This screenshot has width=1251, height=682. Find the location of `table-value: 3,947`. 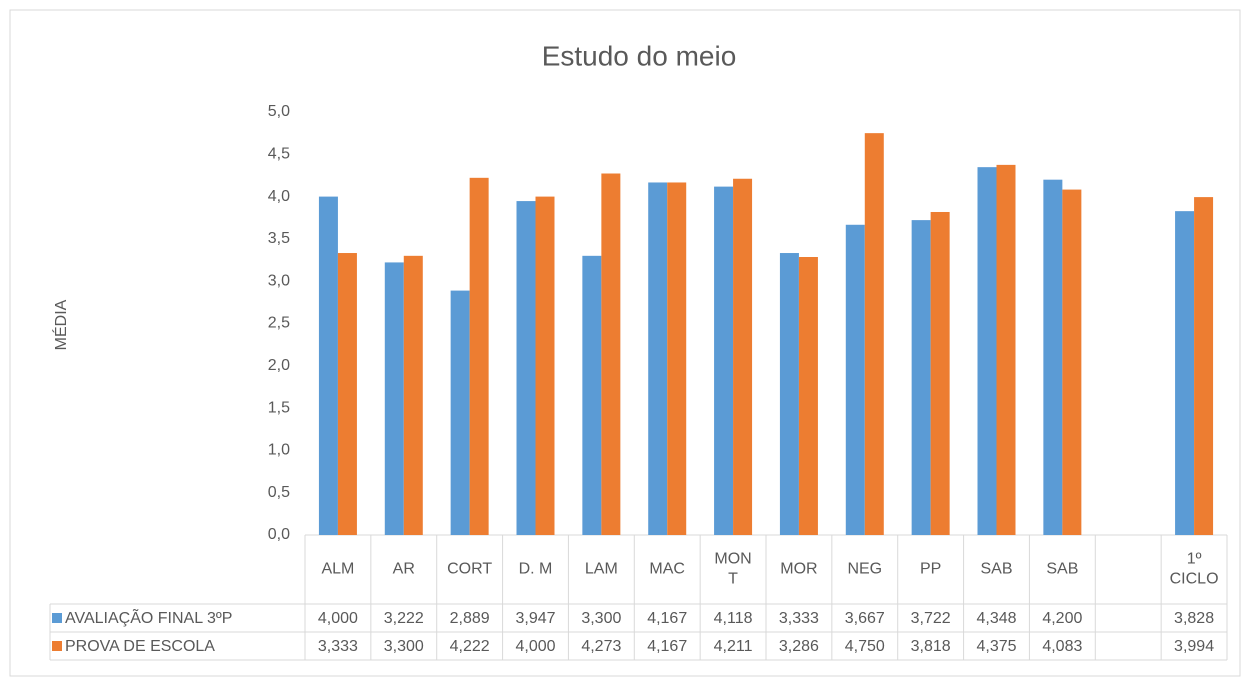

table-value: 3,947 is located at coordinates (535, 618).